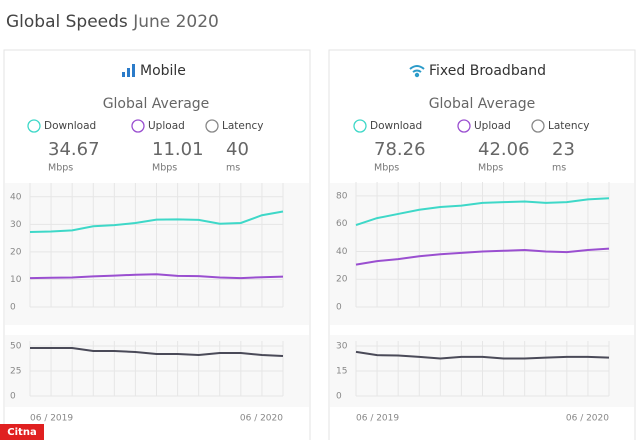 The height and width of the screenshot is (440, 640). What do you see at coordinates (175, 22) in the screenshot?
I see `subtitle: June 2020` at bounding box center [175, 22].